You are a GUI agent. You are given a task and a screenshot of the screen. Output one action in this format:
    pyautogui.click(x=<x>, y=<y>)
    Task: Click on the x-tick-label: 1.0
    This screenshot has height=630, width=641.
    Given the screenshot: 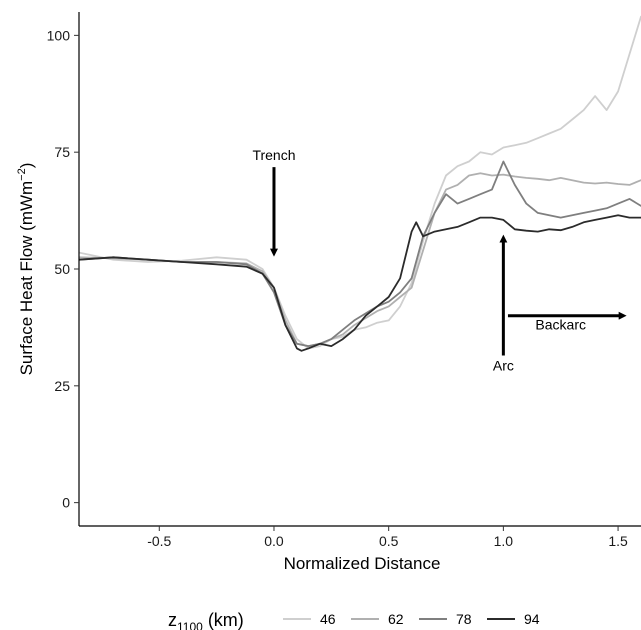 What is the action you would take?
    pyautogui.click(x=504, y=541)
    